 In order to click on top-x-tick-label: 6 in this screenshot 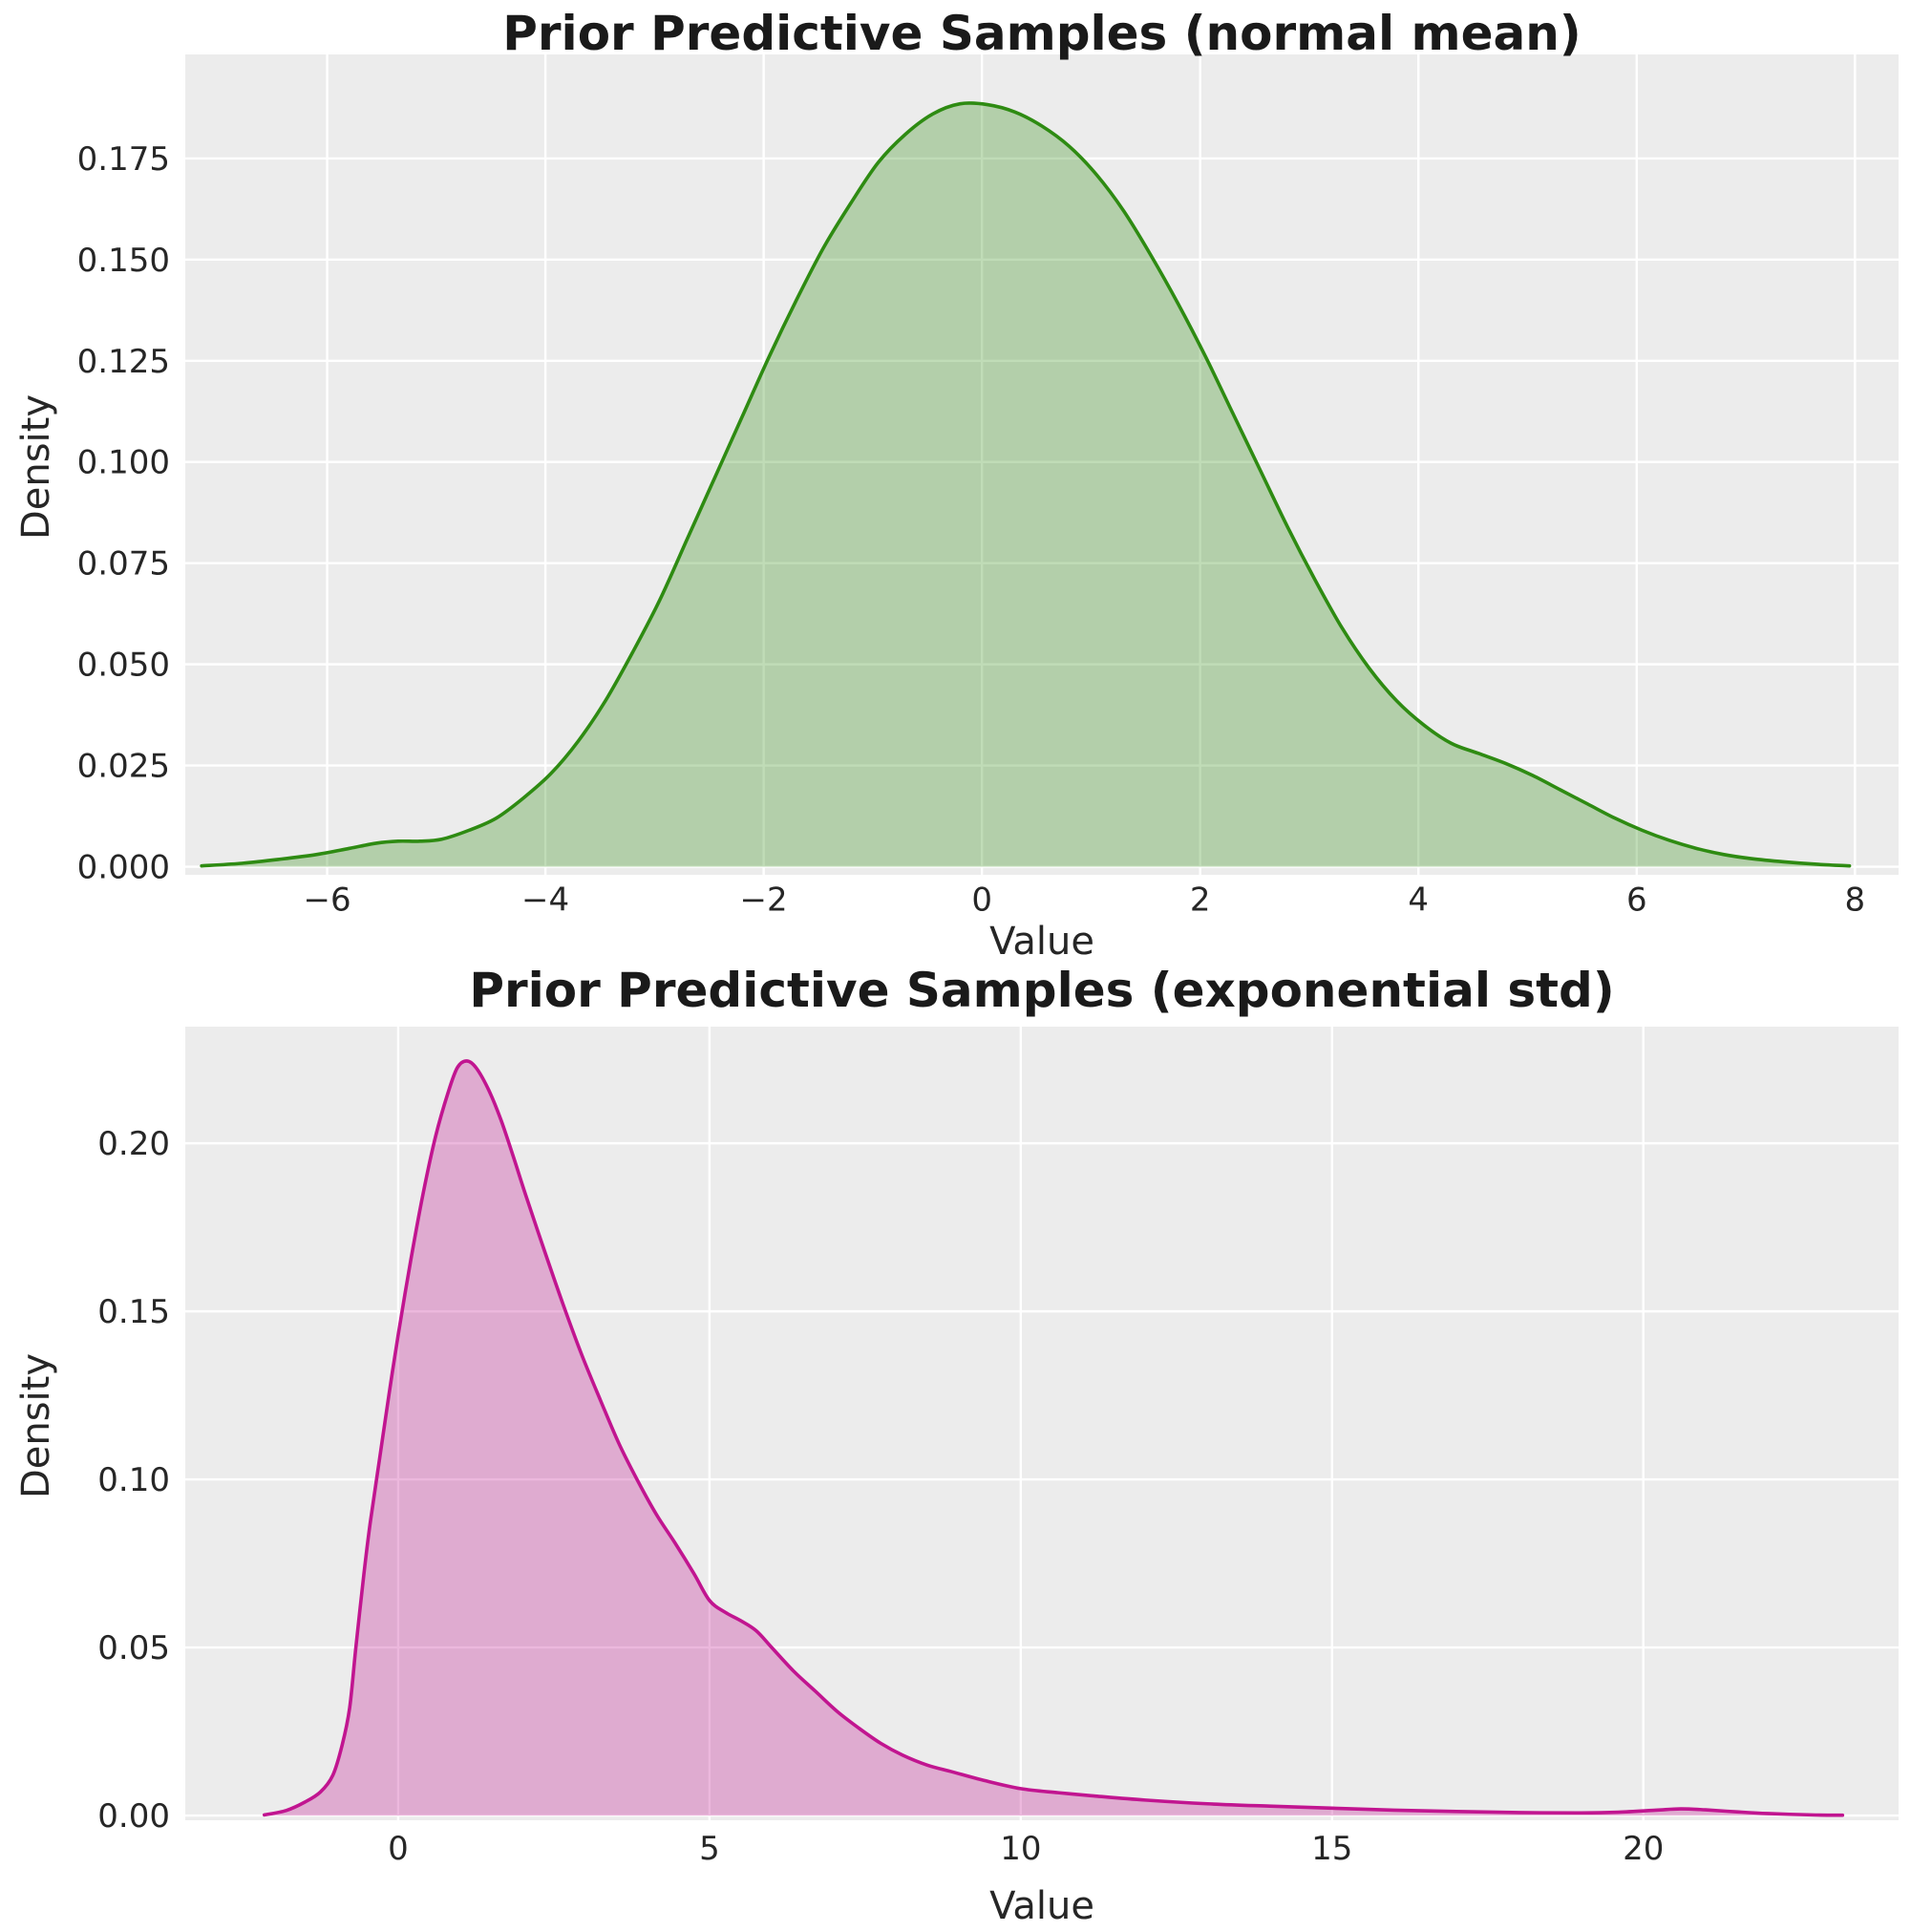, I will do `click(1636, 900)`.